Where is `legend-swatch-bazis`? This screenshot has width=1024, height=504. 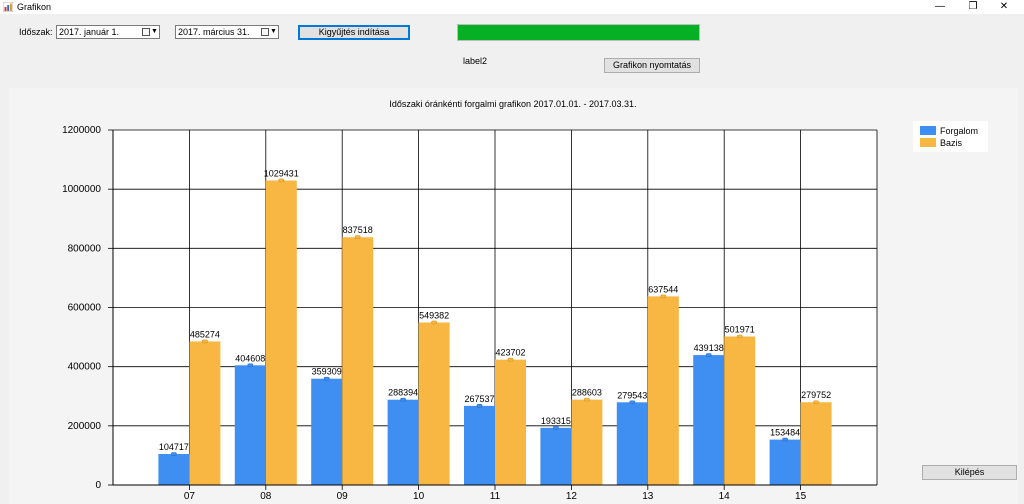 legend-swatch-bazis is located at coordinates (928, 142).